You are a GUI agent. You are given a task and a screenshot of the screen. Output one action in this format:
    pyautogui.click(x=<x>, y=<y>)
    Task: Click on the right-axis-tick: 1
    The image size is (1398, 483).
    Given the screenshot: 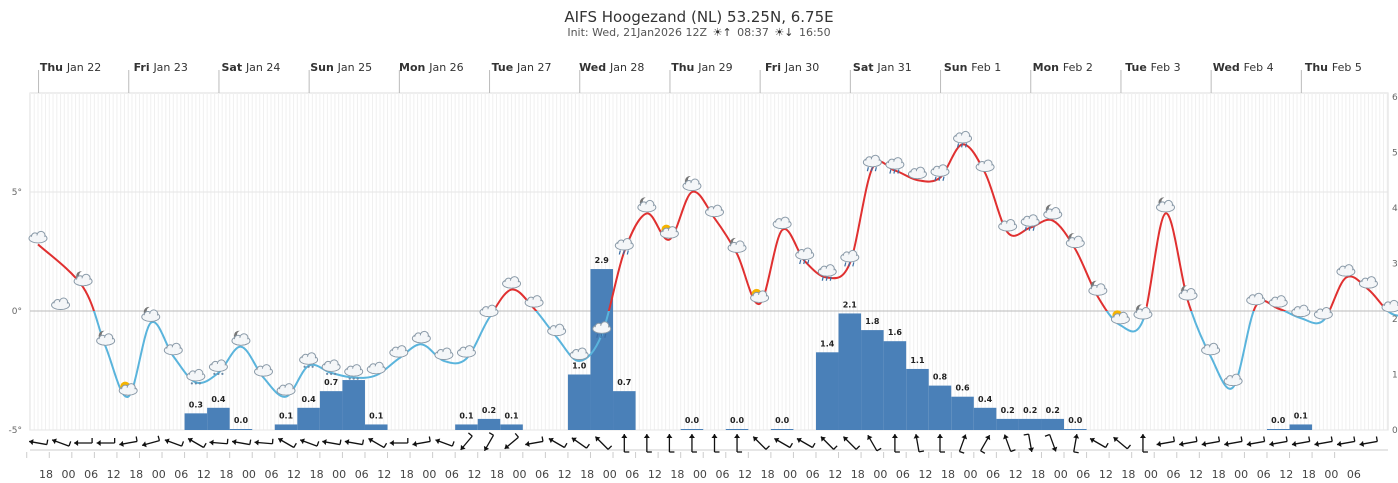 What is the action you would take?
    pyautogui.click(x=1395, y=376)
    